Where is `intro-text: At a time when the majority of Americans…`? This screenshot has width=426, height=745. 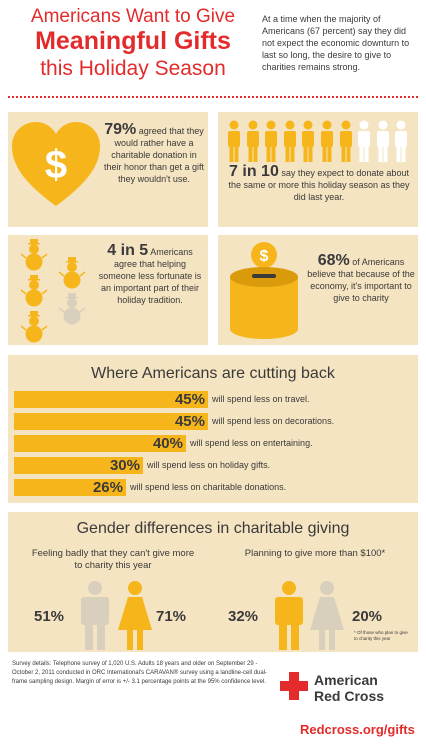
intro-text: At a time when the majority of Americans… is located at coordinates (336, 43).